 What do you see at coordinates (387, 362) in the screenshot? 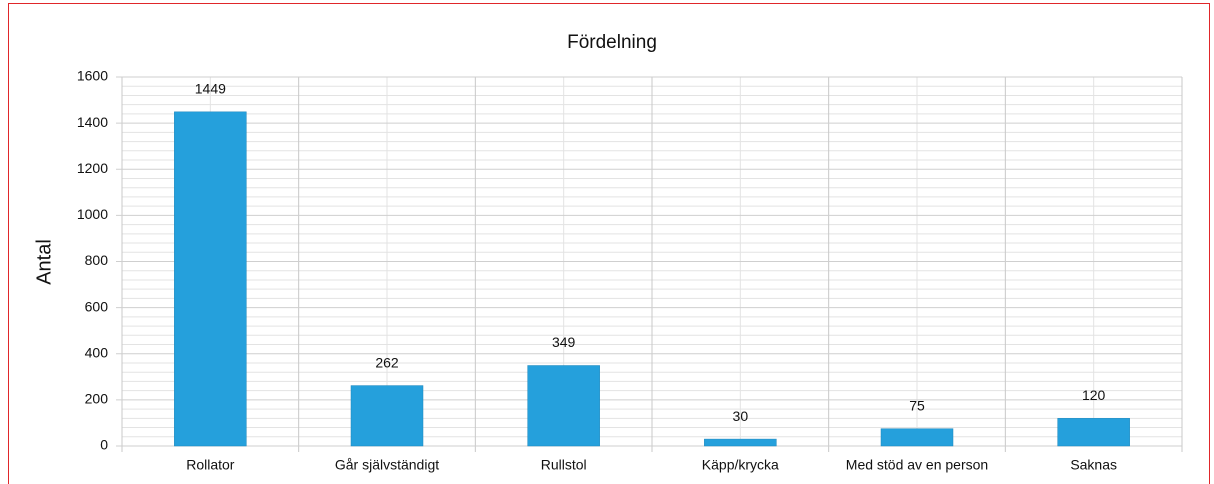
I see `data-label: 262` at bounding box center [387, 362].